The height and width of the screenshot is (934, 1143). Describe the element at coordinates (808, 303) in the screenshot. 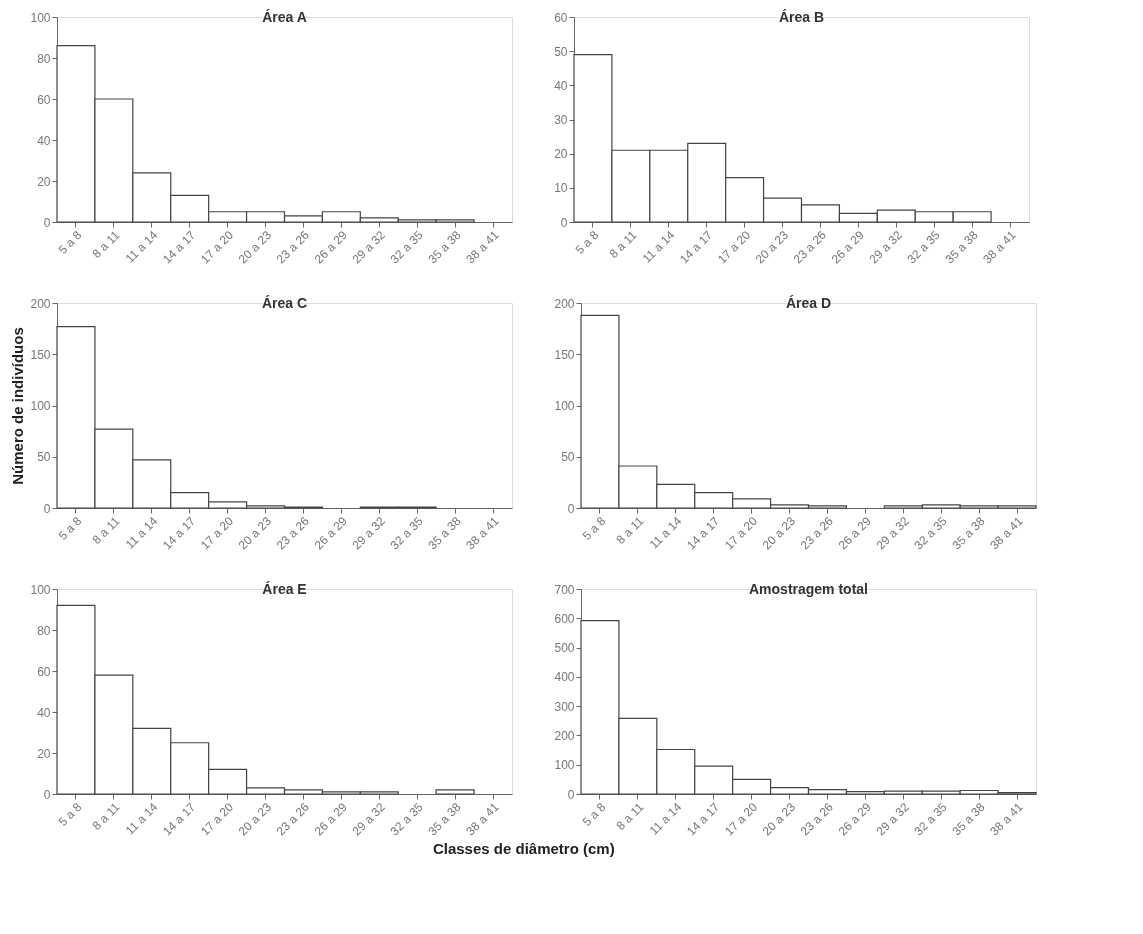

I see `chart-title: Área D` at that location.